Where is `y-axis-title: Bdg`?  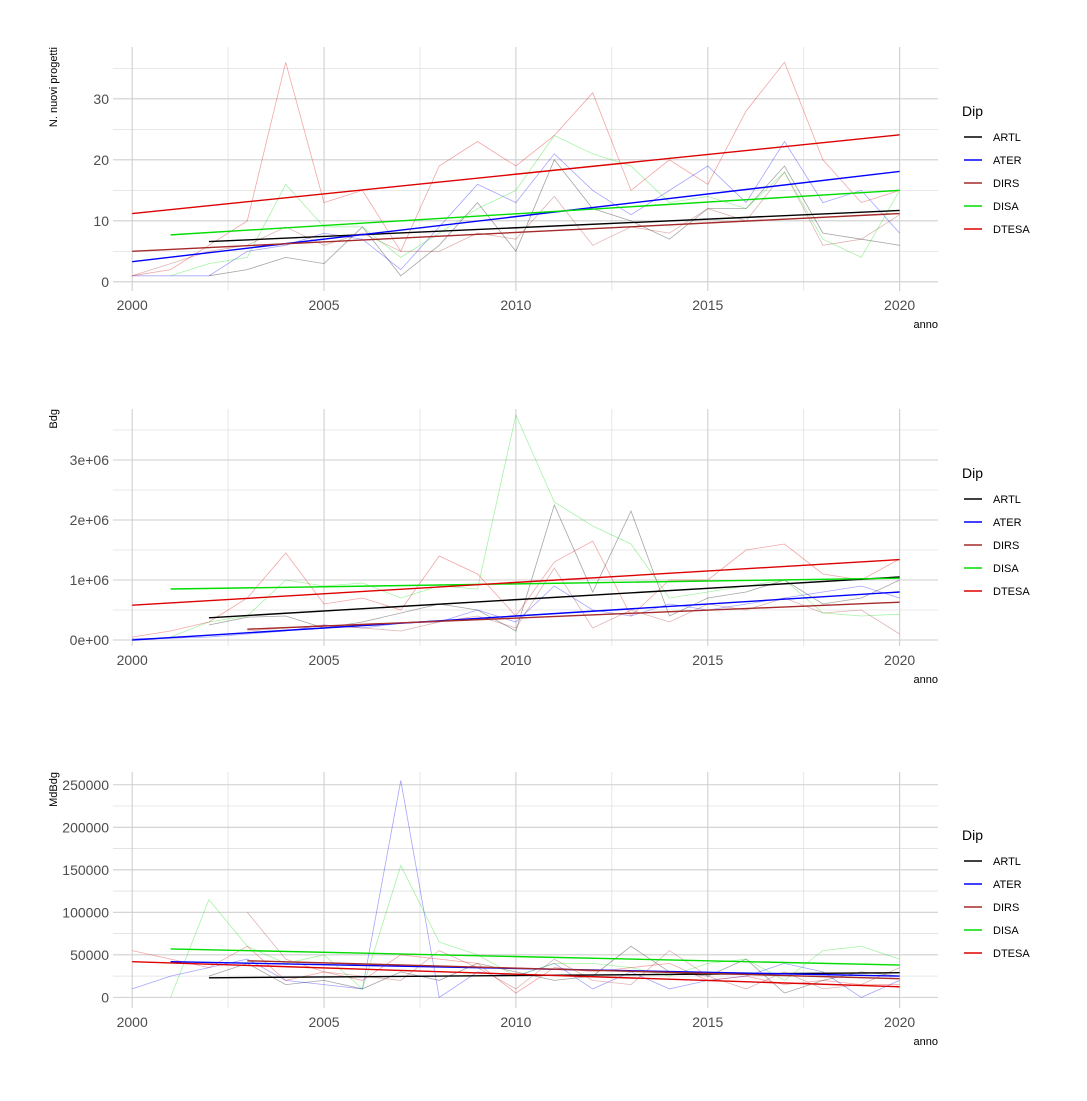
y-axis-title: Bdg is located at coordinates (54, 419).